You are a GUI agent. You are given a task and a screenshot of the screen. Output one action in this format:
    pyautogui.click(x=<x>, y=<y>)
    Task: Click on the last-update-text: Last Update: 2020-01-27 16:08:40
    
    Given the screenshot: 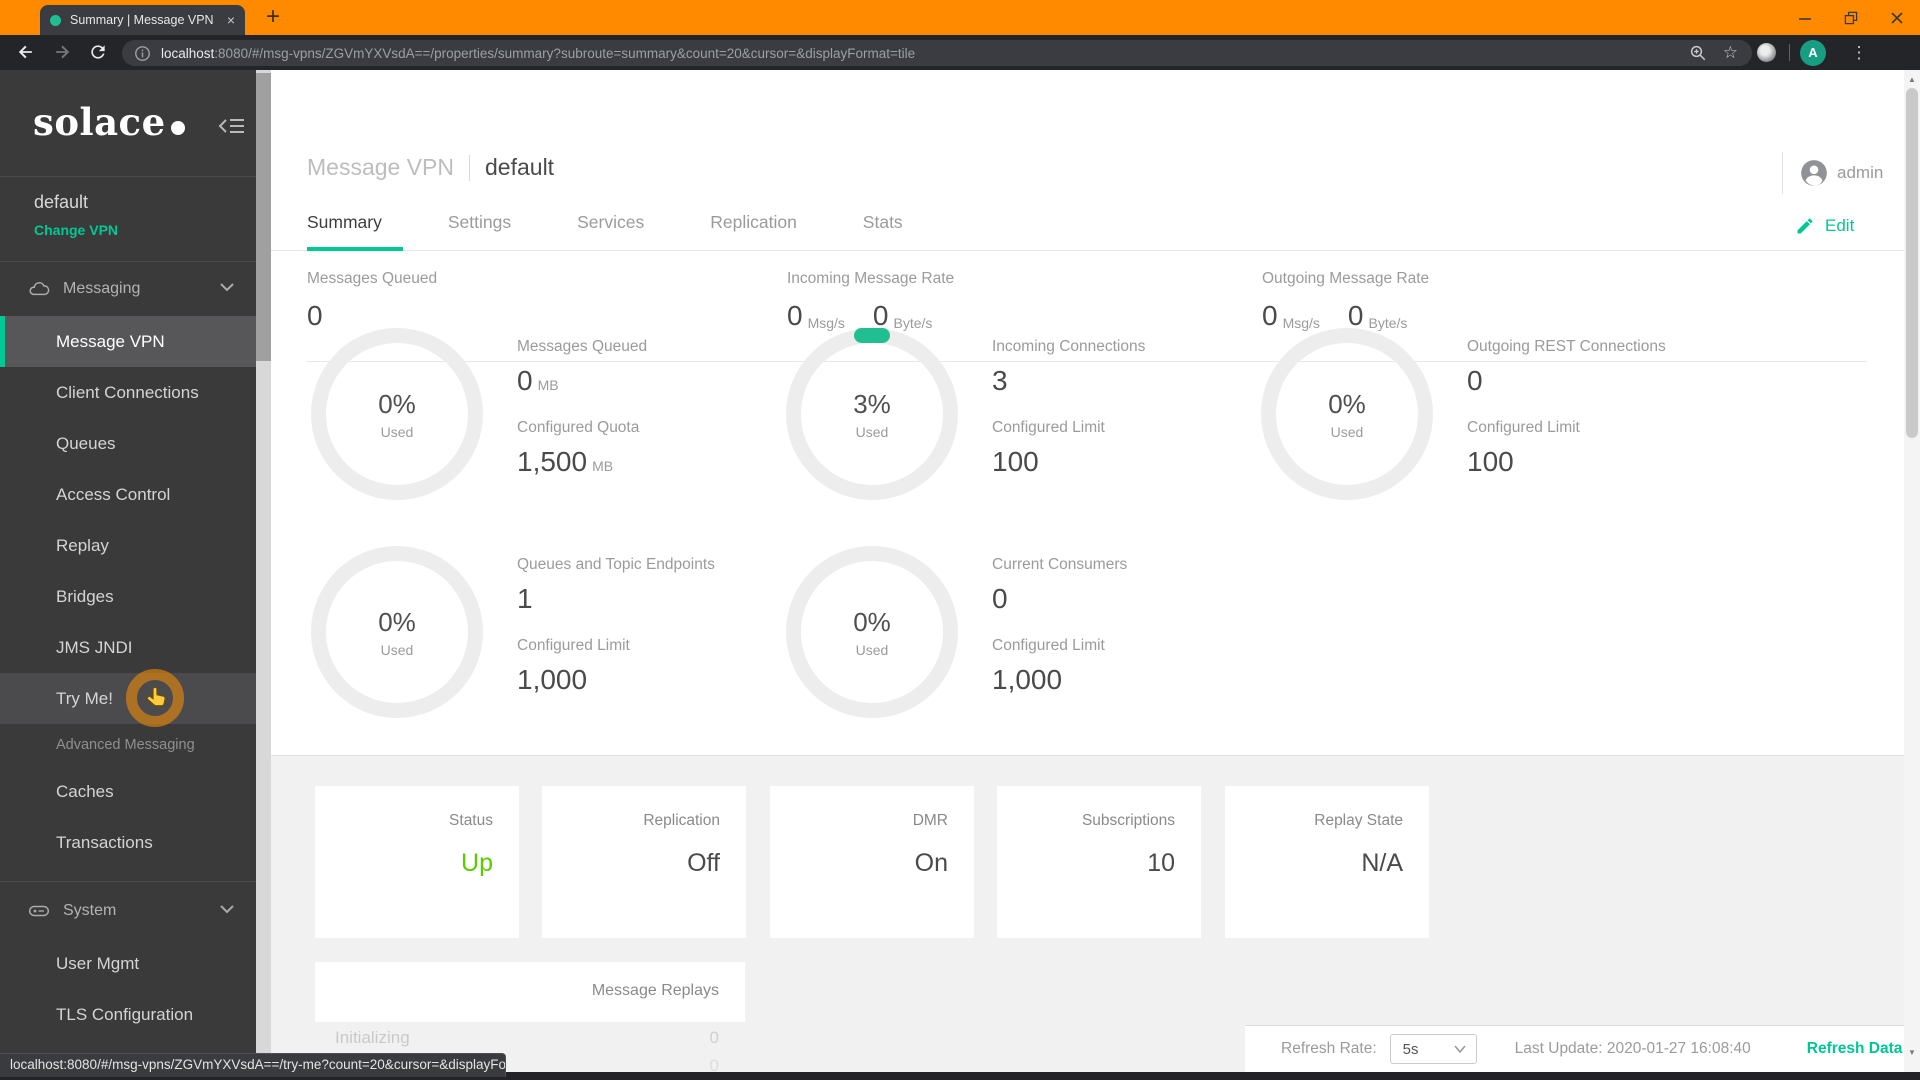 What is the action you would take?
    pyautogui.click(x=1632, y=1048)
    